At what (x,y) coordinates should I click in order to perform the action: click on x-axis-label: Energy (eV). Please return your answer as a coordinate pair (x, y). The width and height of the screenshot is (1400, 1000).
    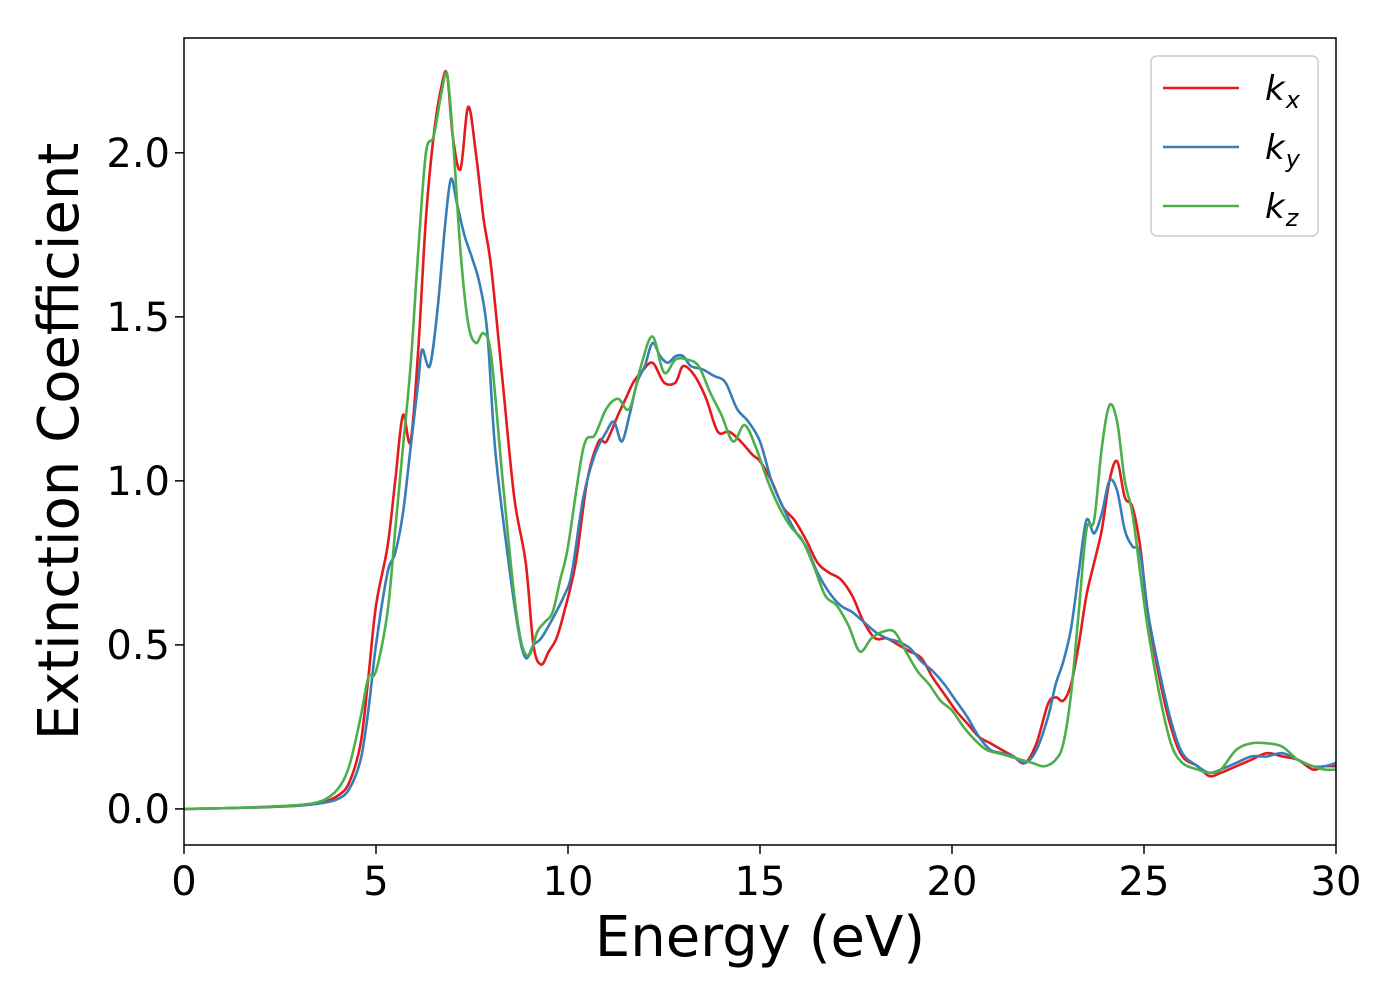
    Looking at the image, I should click on (760, 937).